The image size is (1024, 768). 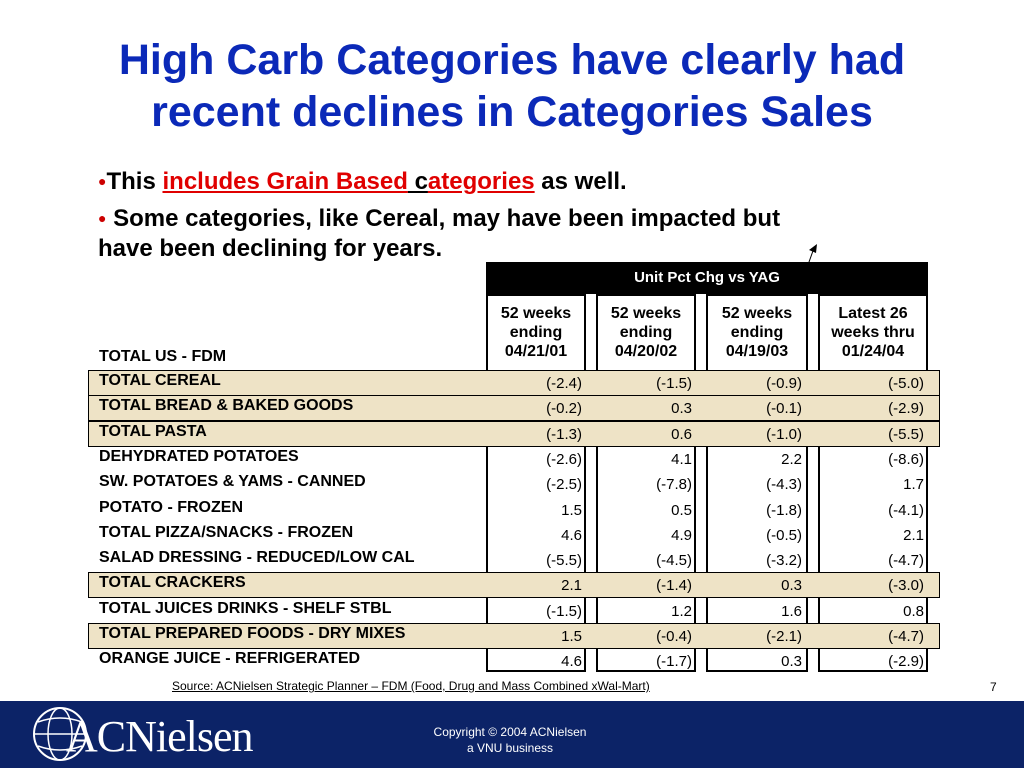 What do you see at coordinates (707, 278) in the screenshot?
I see `table-header: Unit Pct Chg vs YAG` at bounding box center [707, 278].